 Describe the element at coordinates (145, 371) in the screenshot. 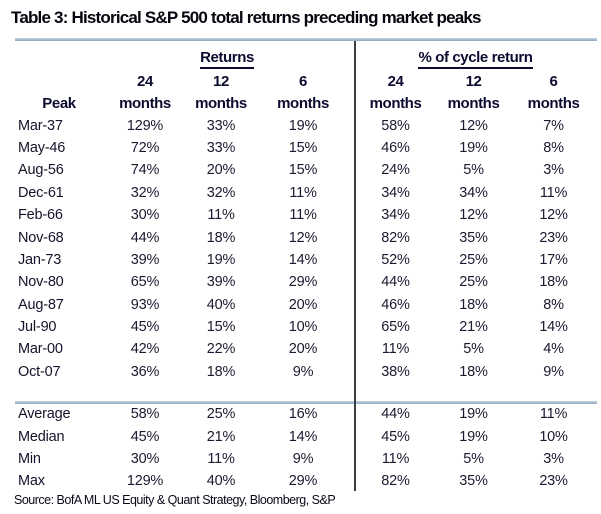

I see `value-cell: 36%` at that location.